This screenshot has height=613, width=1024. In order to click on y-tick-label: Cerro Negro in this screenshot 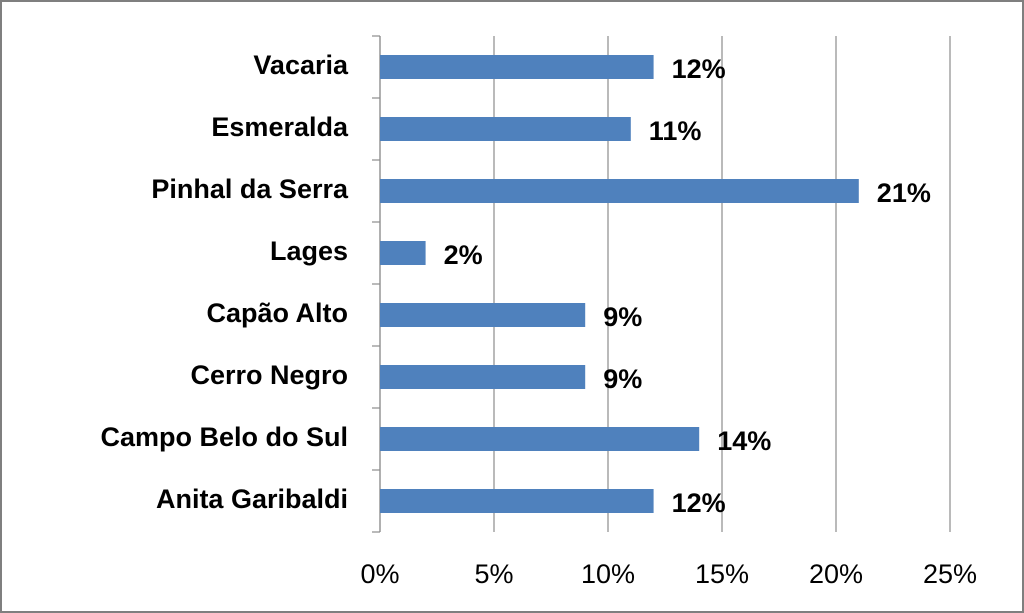, I will do `click(269, 375)`.